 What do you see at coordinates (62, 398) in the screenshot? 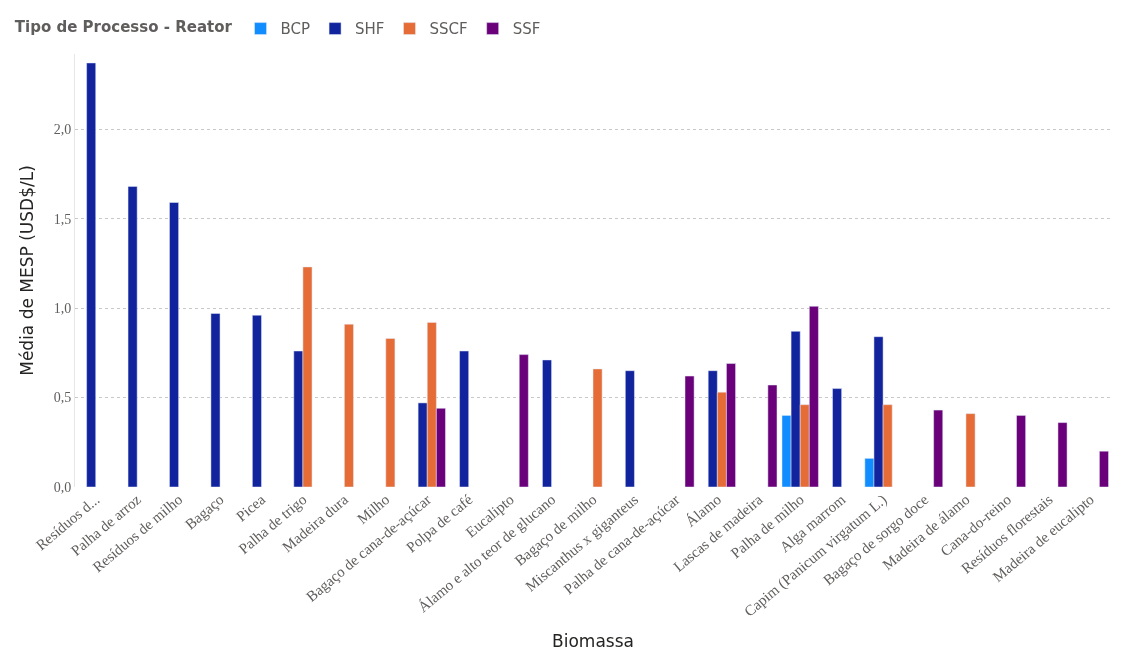
I see `y-tick-label: 0,5` at bounding box center [62, 398].